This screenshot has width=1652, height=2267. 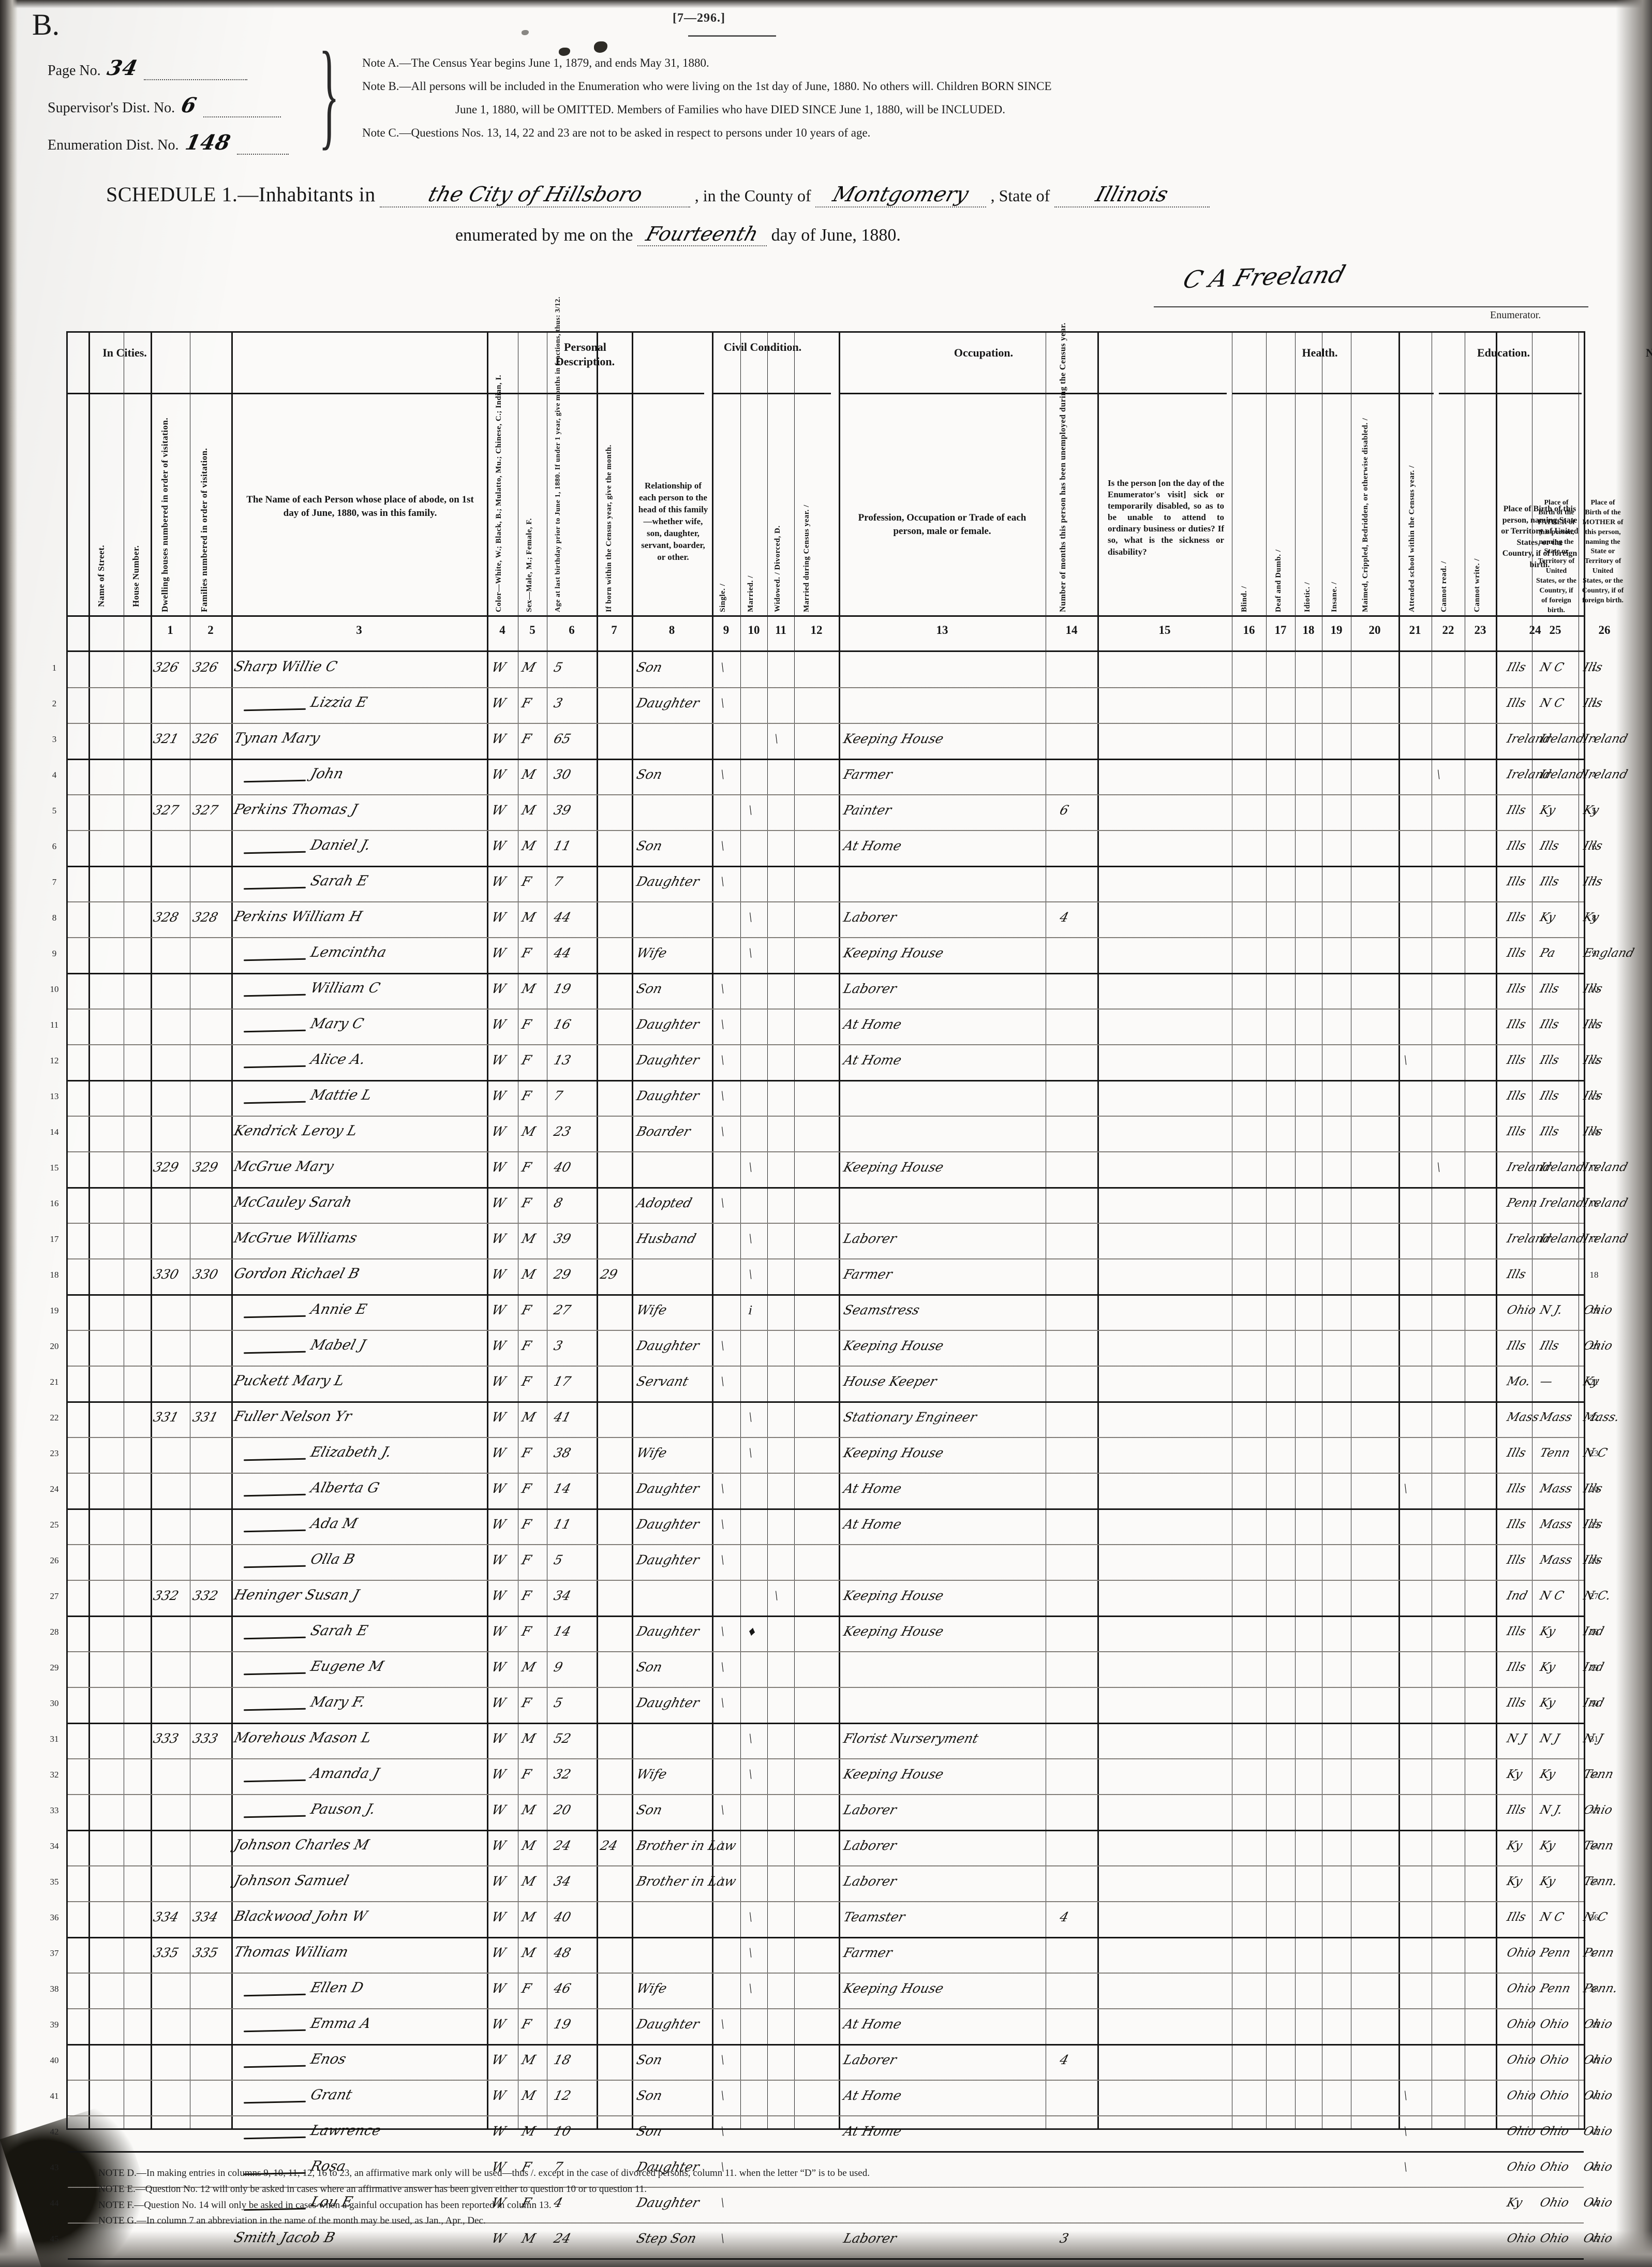 What do you see at coordinates (1415, 630) in the screenshot?
I see `col-number-21: 21` at bounding box center [1415, 630].